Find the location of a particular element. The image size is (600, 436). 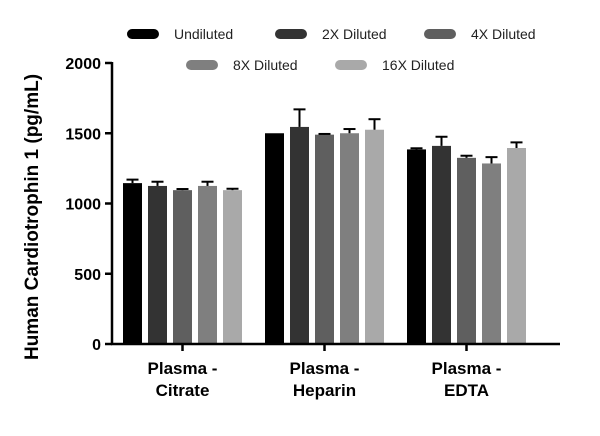

y-tick-label: 1500 is located at coordinates (83, 134).